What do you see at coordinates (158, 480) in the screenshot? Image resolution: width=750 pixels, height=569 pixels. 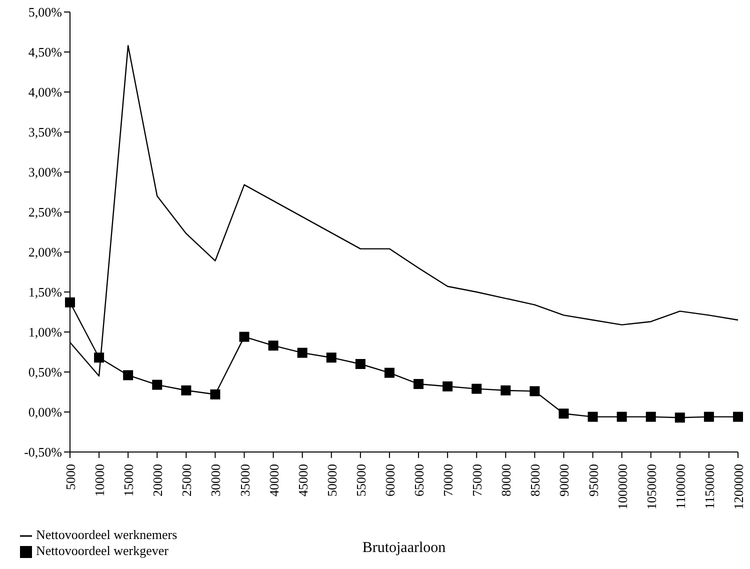 I see `x-tick-label: 20000` at bounding box center [158, 480].